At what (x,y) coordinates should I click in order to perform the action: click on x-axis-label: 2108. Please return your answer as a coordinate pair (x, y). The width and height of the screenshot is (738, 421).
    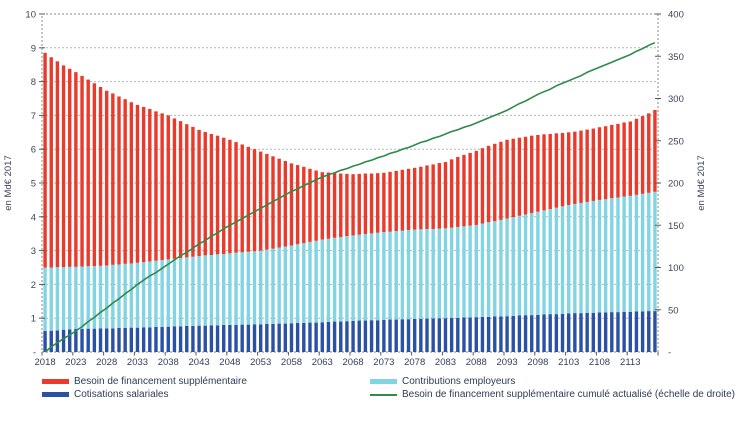
    Looking at the image, I should click on (599, 362).